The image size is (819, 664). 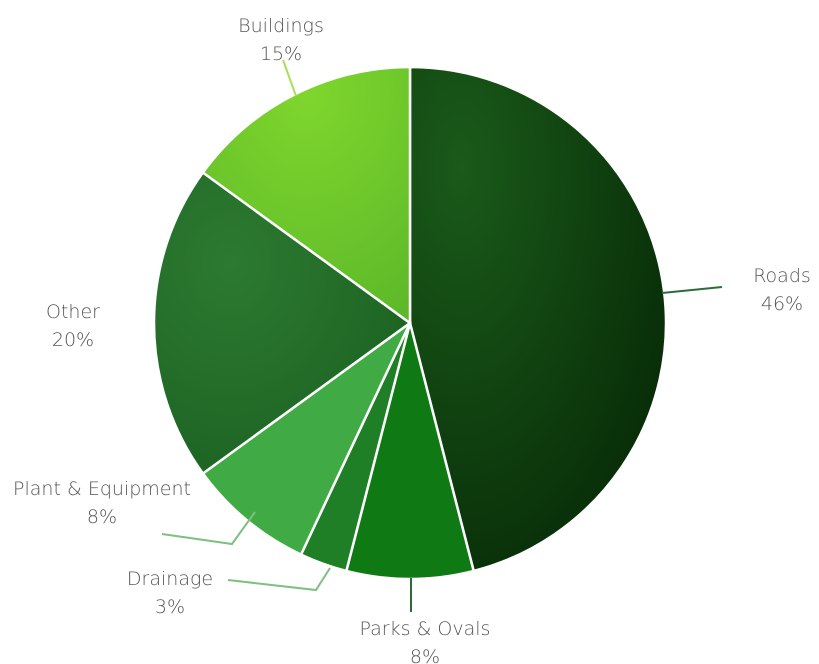 I want to click on slice-plant-equipment, so click(x=306, y=439).